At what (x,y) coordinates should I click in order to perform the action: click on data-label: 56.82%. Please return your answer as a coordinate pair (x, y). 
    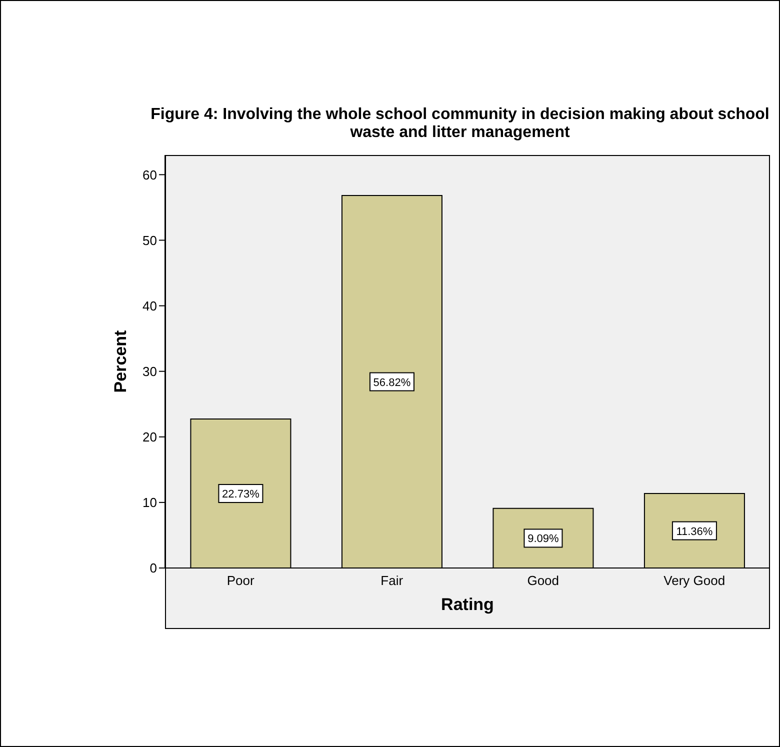
    Looking at the image, I should click on (392, 382).